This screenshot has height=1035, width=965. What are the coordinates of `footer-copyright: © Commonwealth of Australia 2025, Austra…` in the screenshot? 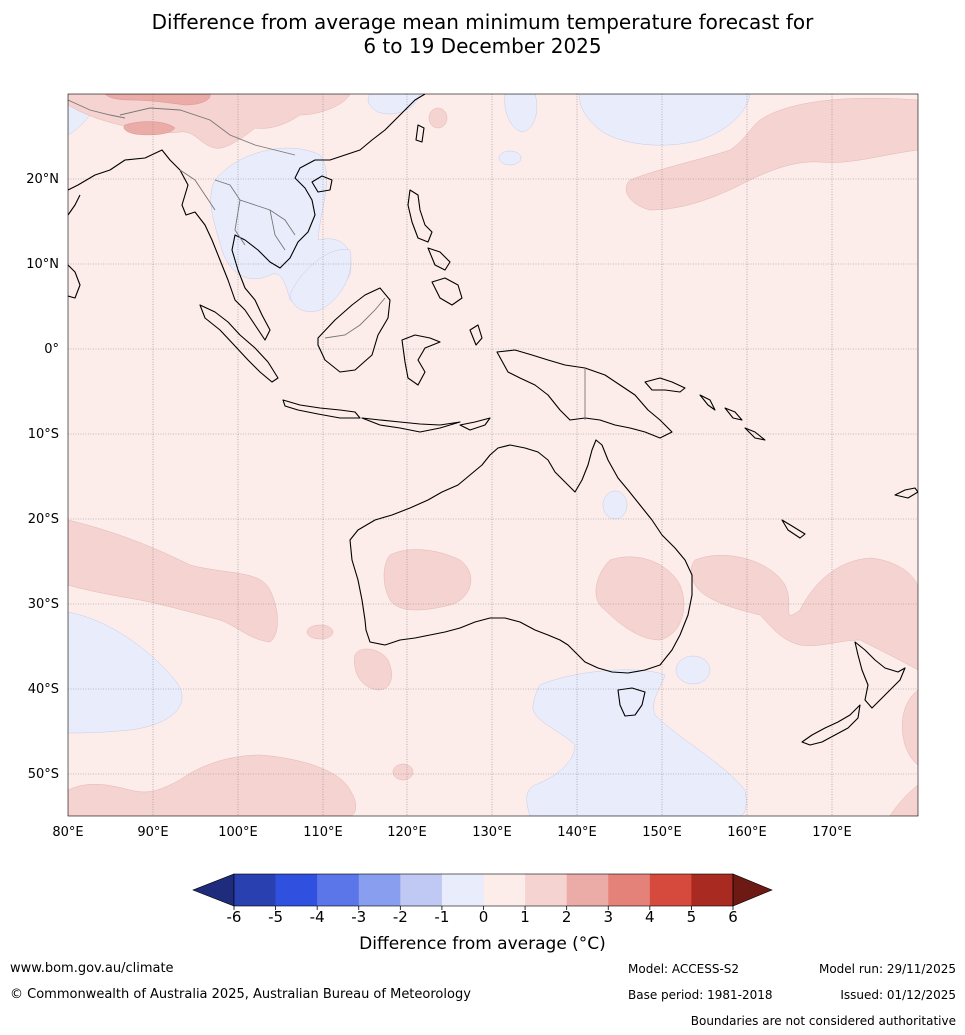 It's located at (240, 994).